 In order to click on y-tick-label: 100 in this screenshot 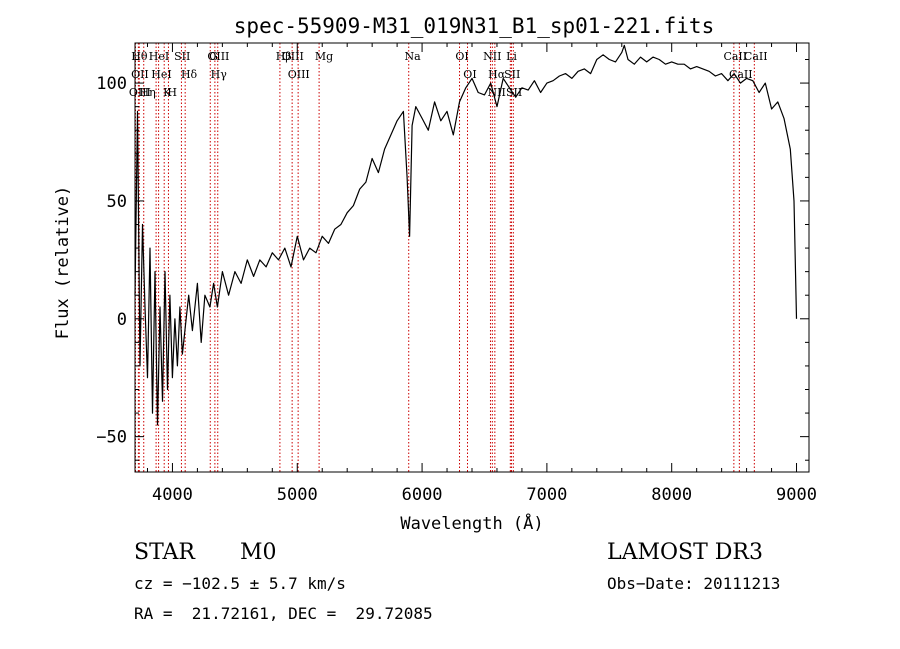, I will do `click(111, 84)`.